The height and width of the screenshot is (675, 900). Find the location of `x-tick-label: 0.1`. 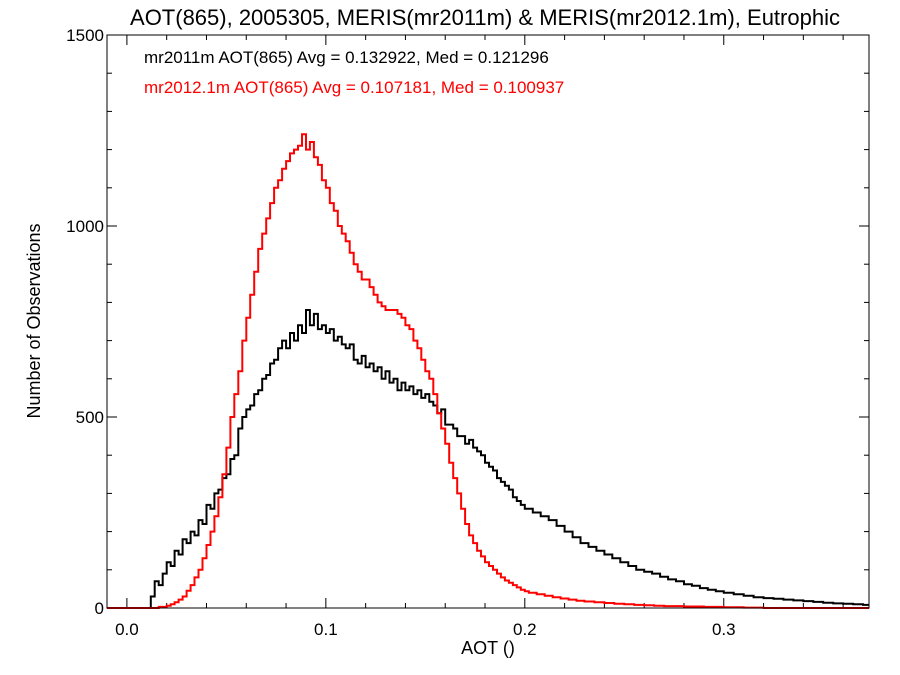

x-tick-label: 0.1 is located at coordinates (326, 629).